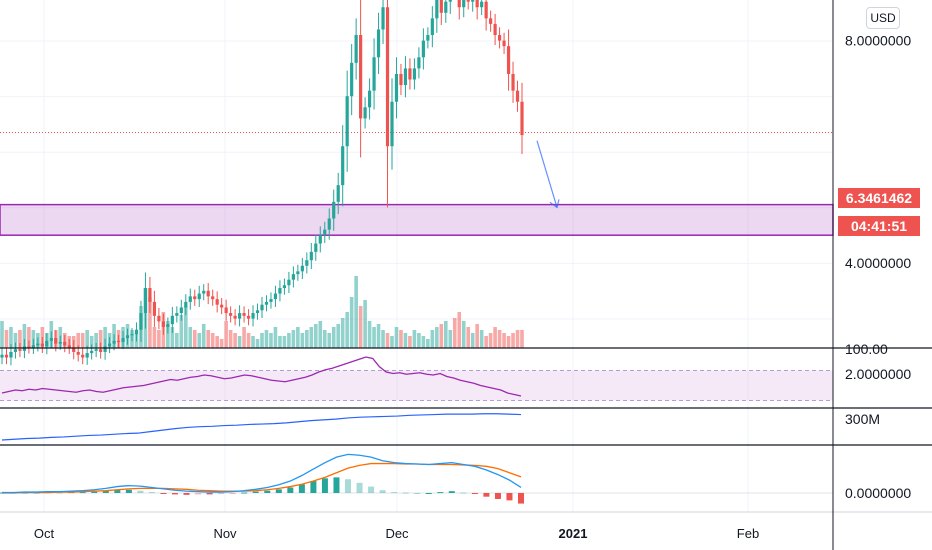 This screenshot has width=932, height=550. Describe the element at coordinates (261, 427) in the screenshot. I see `obv-line` at that location.